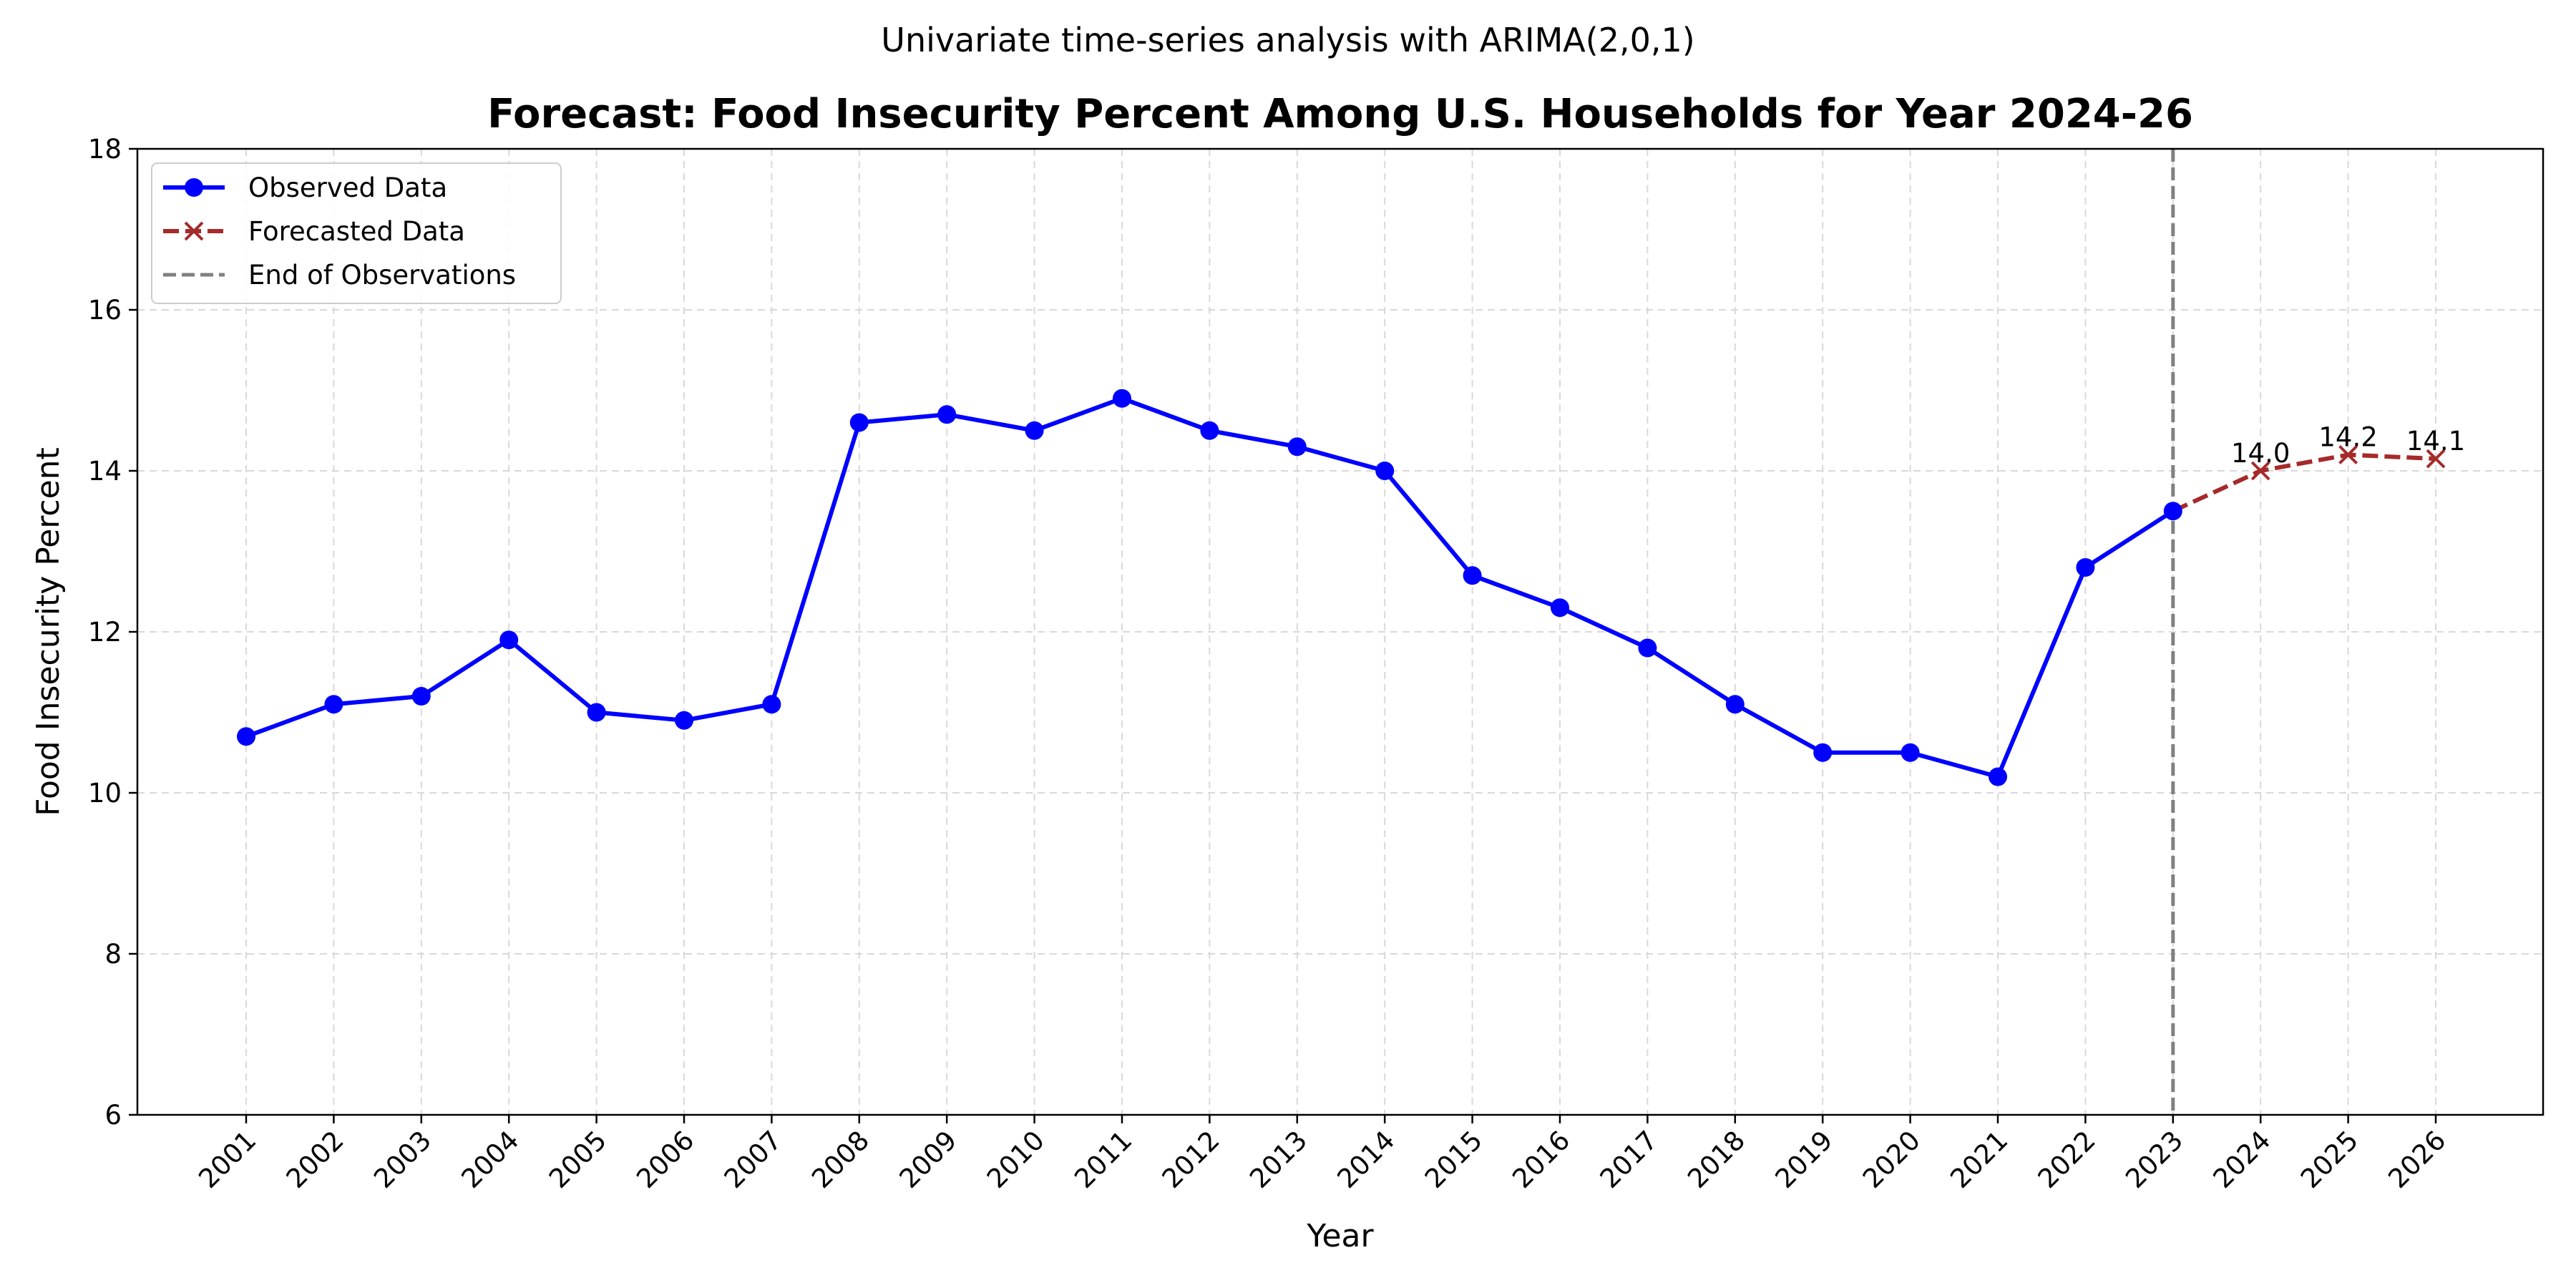 The image size is (2576, 1288). I want to click on x-tick-label: 2008, so click(841, 1159).